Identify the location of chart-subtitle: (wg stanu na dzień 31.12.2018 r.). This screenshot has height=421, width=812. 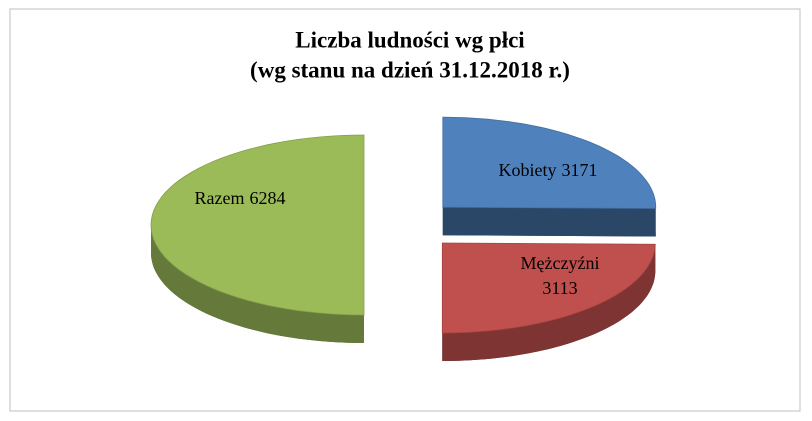
(410, 69).